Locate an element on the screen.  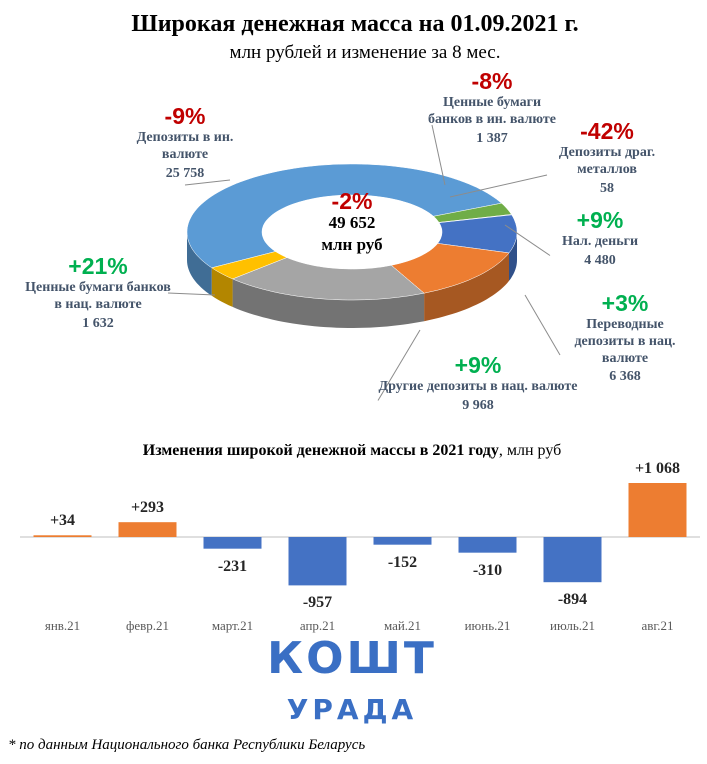
total-change: -2% is located at coordinates (352, 201).